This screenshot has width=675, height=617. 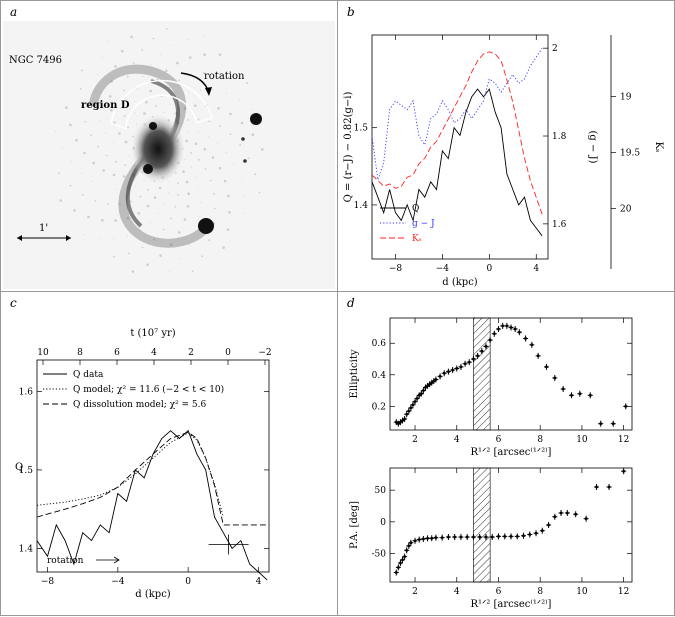 What do you see at coordinates (379, 555) in the screenshot?
I see `y-tick-label: -50` at bounding box center [379, 555].